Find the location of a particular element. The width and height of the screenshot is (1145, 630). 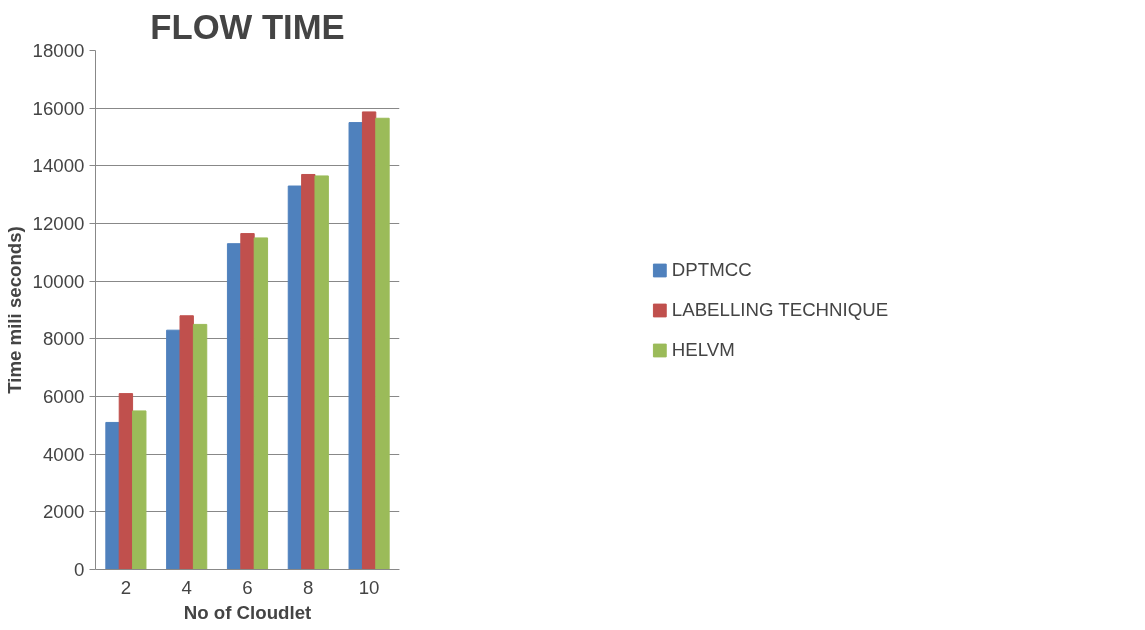

legend-label: DPTMCC is located at coordinates (711, 269).